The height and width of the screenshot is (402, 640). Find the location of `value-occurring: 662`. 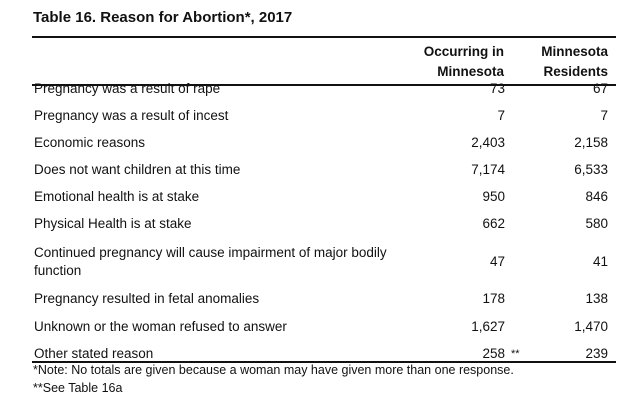

value-occurring: 662 is located at coordinates (493, 223).